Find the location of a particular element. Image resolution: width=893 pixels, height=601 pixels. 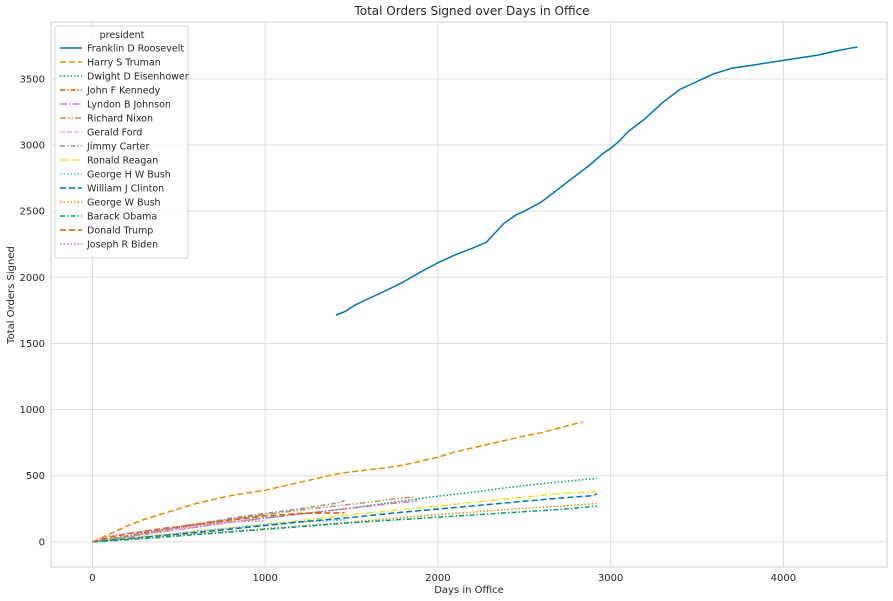

legend-label: Dwight D Eisenhower is located at coordinates (138, 77).